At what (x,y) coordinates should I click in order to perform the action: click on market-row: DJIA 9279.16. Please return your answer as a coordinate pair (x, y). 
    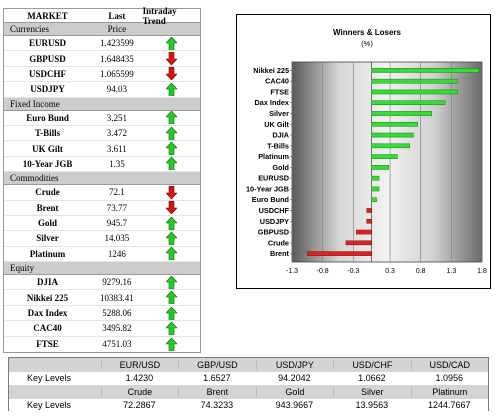
    Looking at the image, I should click on (102, 283).